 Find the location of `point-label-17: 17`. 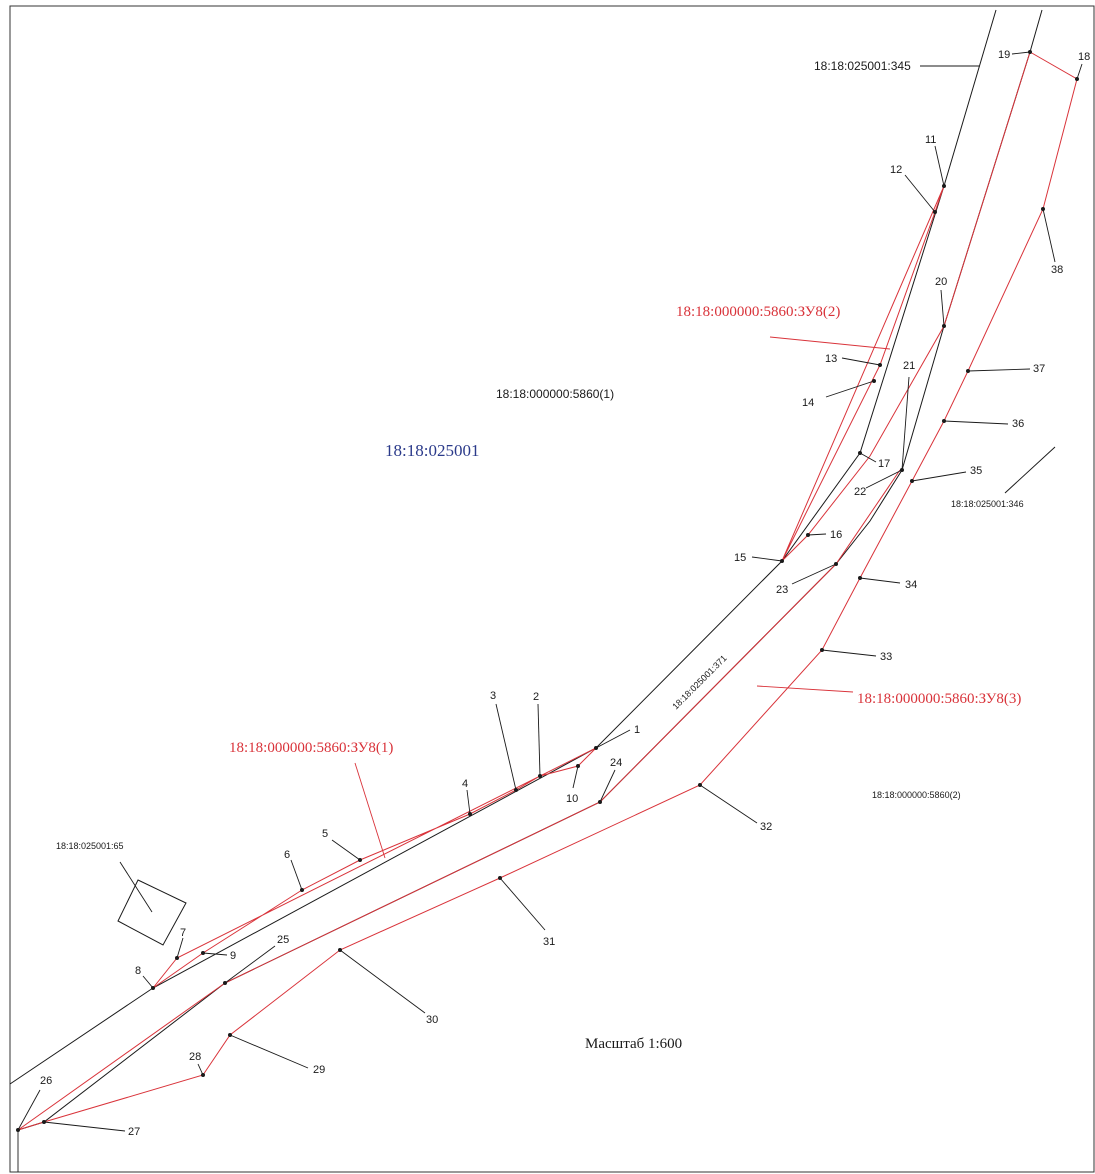

point-label-17: 17 is located at coordinates (884, 464).